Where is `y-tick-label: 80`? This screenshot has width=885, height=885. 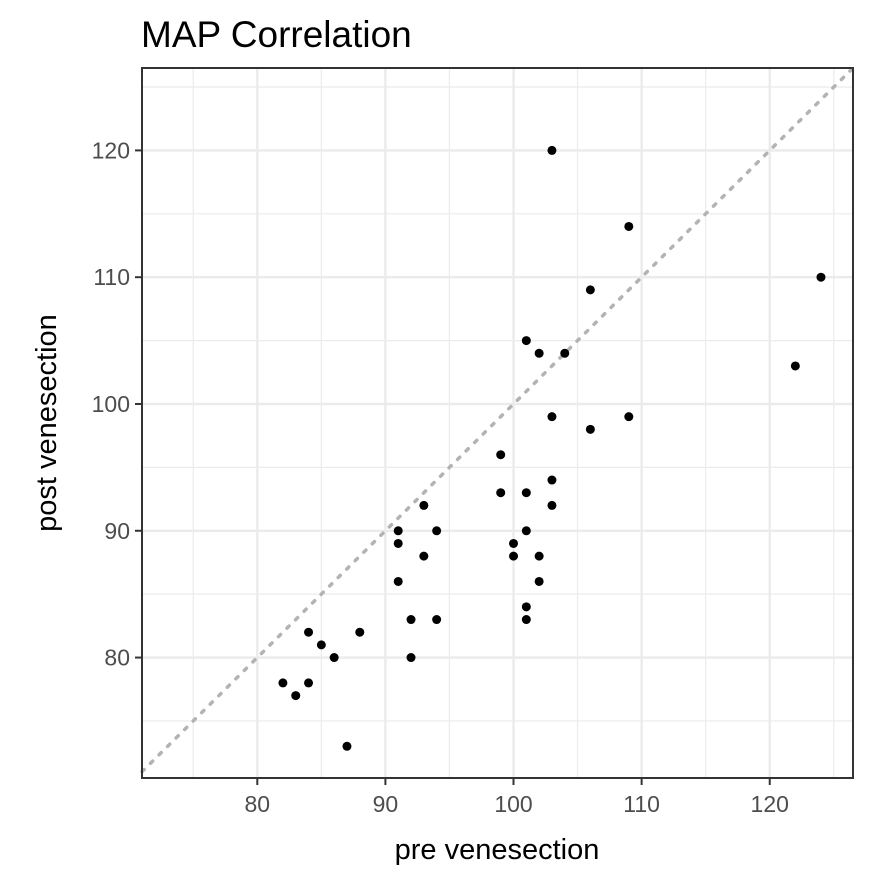
y-tick-label: 80 is located at coordinates (117, 658).